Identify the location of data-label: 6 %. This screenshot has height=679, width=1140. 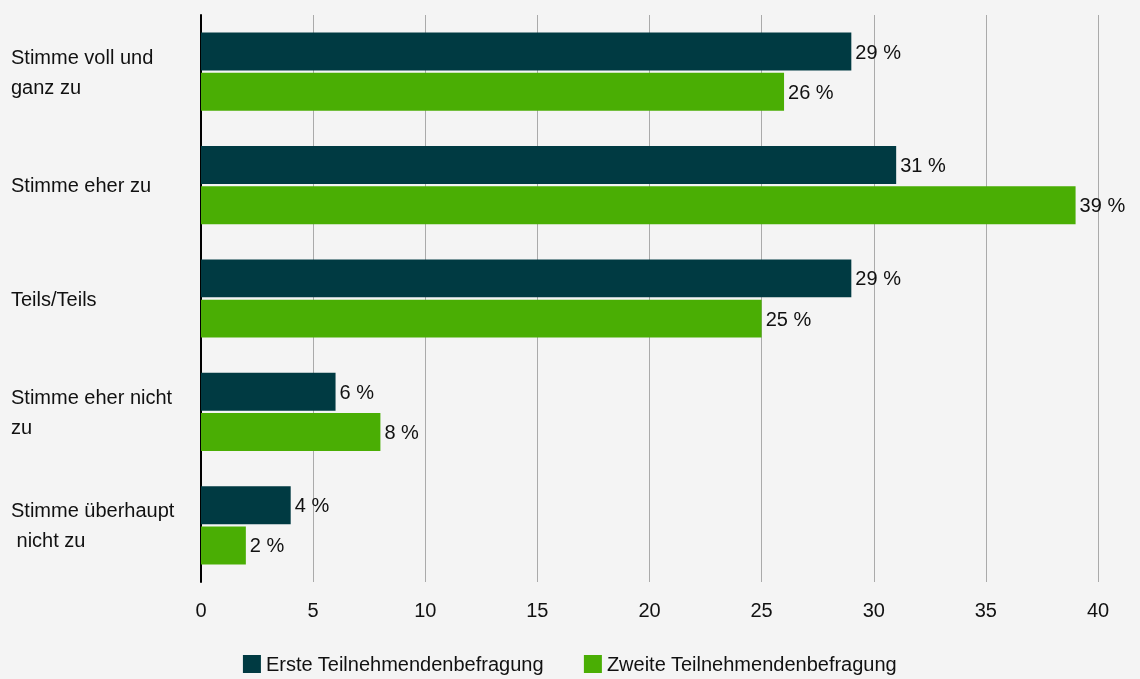
(357, 391).